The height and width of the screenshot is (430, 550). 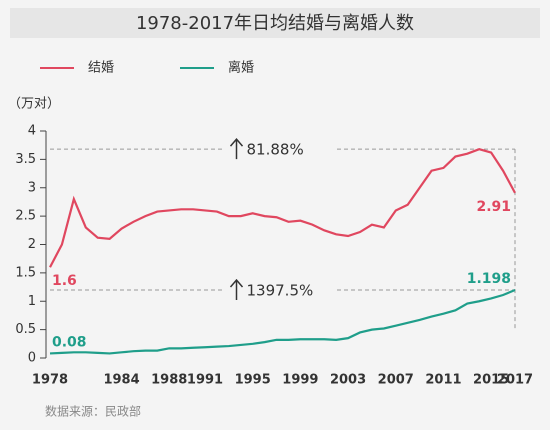 What do you see at coordinates (169, 380) in the screenshot?
I see `x-tick-label: 1988` at bounding box center [169, 380].